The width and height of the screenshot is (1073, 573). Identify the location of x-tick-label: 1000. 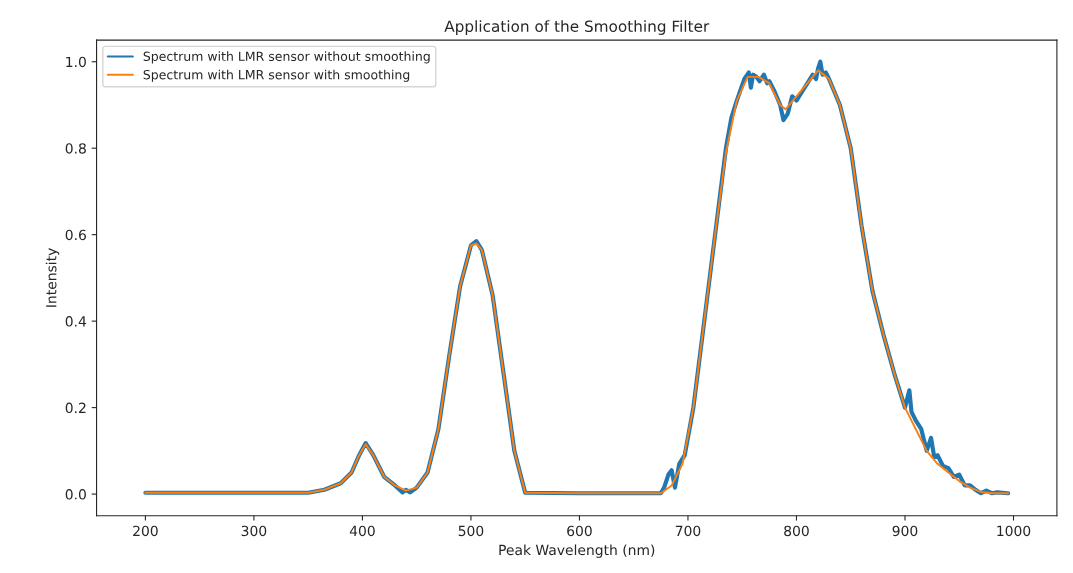
(1014, 531).